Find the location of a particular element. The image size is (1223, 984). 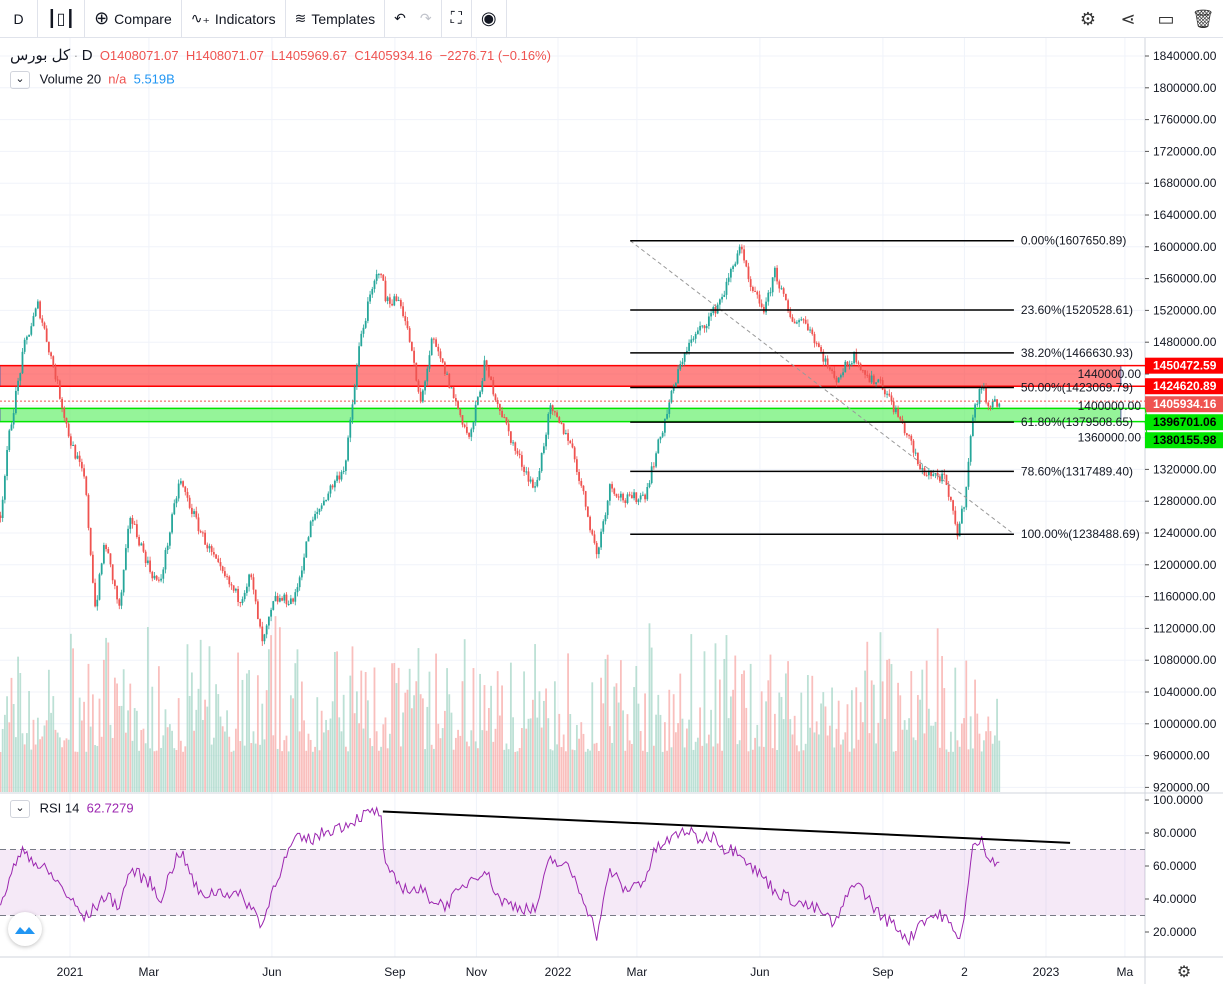

indicators-button: ∿₊ Indicators is located at coordinates (234, 19).